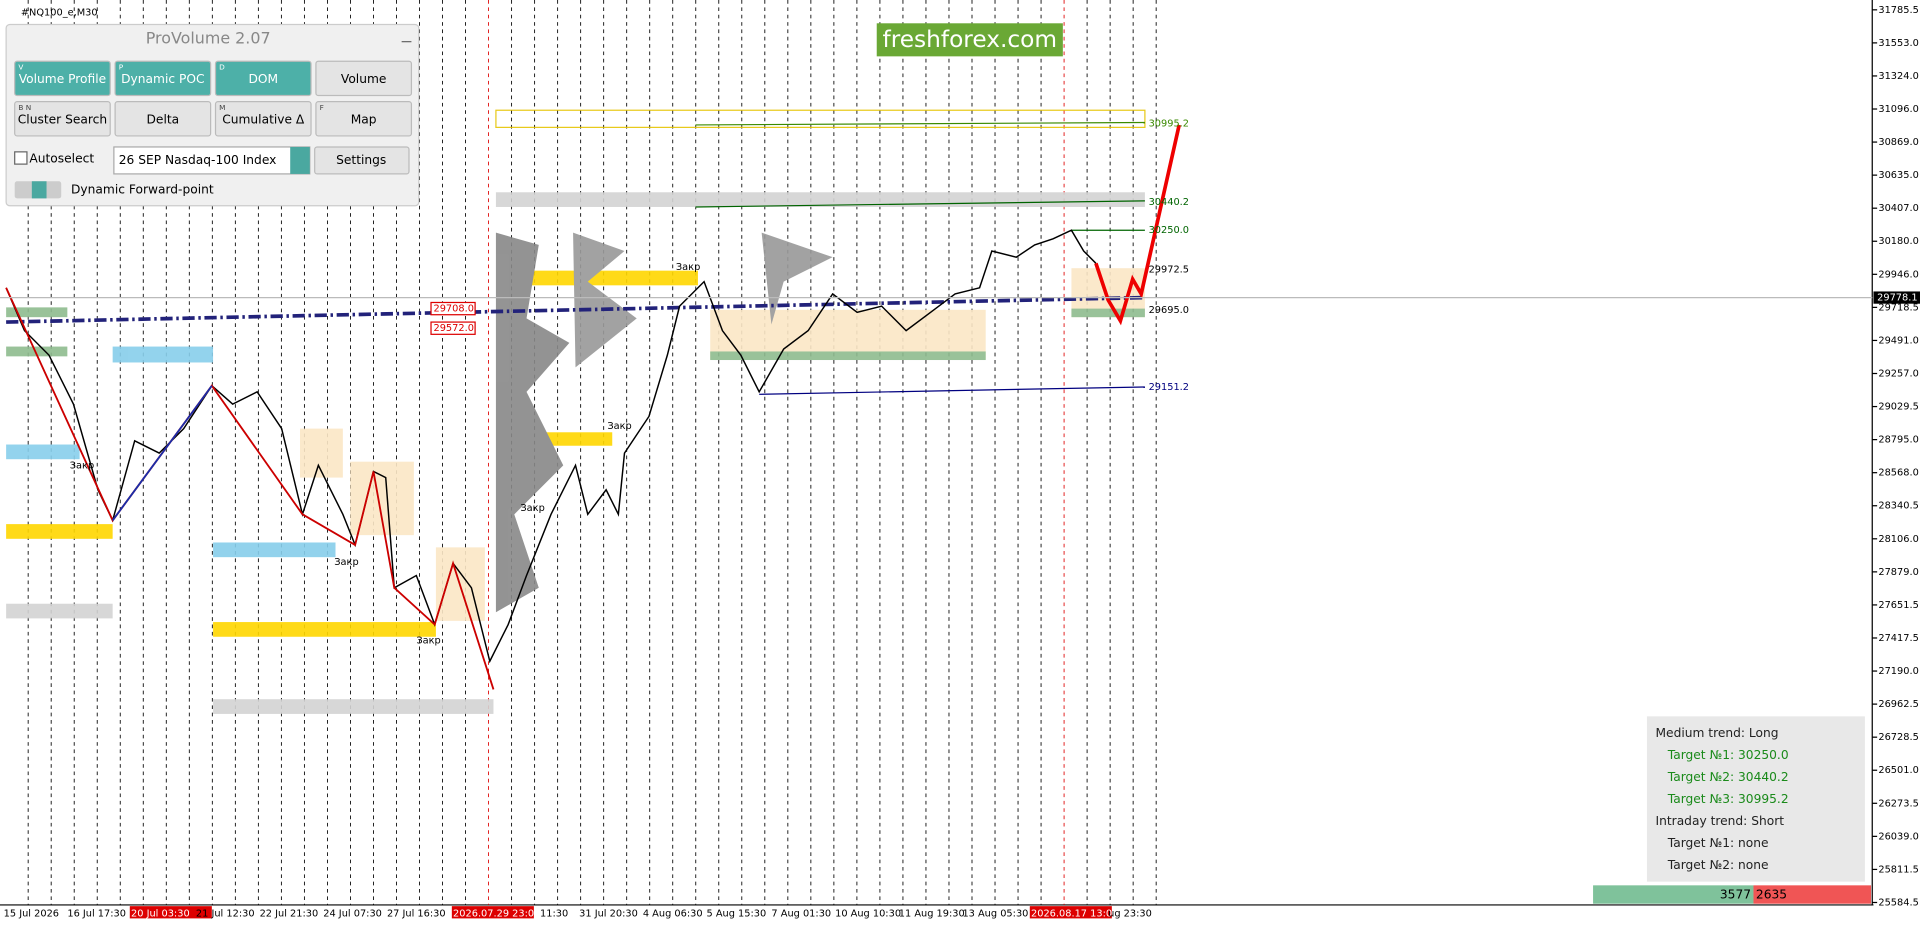 The width and height of the screenshot is (1920, 931). What do you see at coordinates (96, 914) in the screenshot?
I see `time-label: 16 Jul 17:30` at bounding box center [96, 914].